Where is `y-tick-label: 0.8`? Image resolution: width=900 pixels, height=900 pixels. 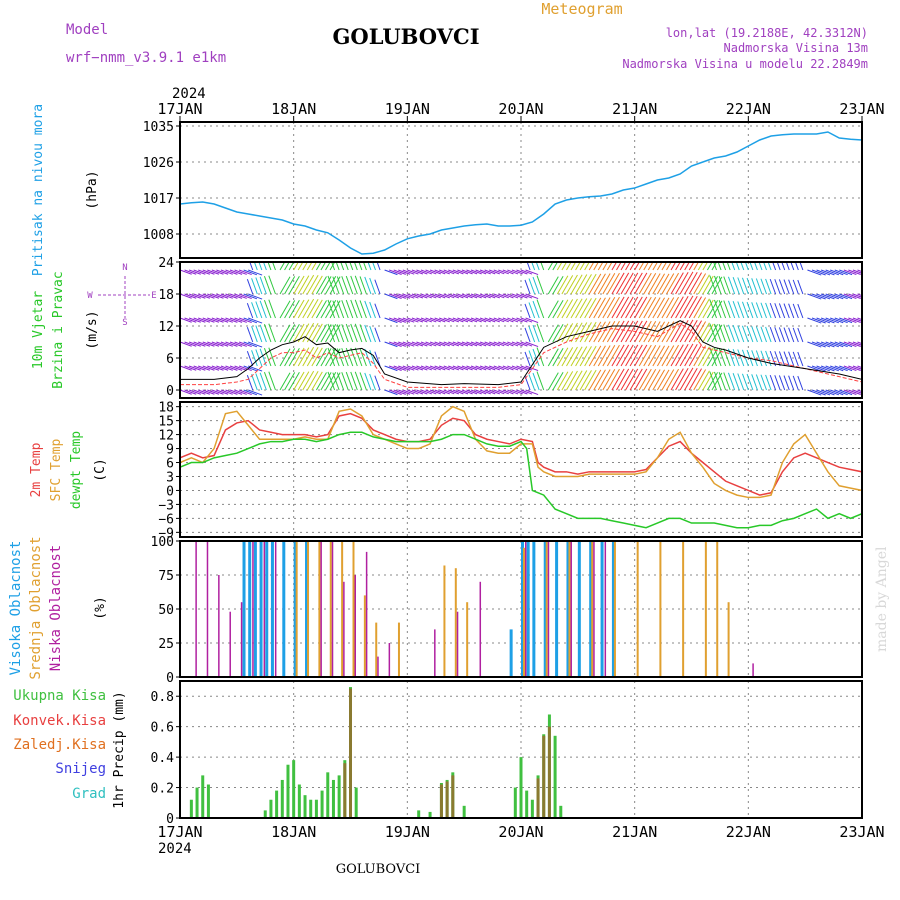
y-tick-label: 0.8 is located at coordinates (162, 697).